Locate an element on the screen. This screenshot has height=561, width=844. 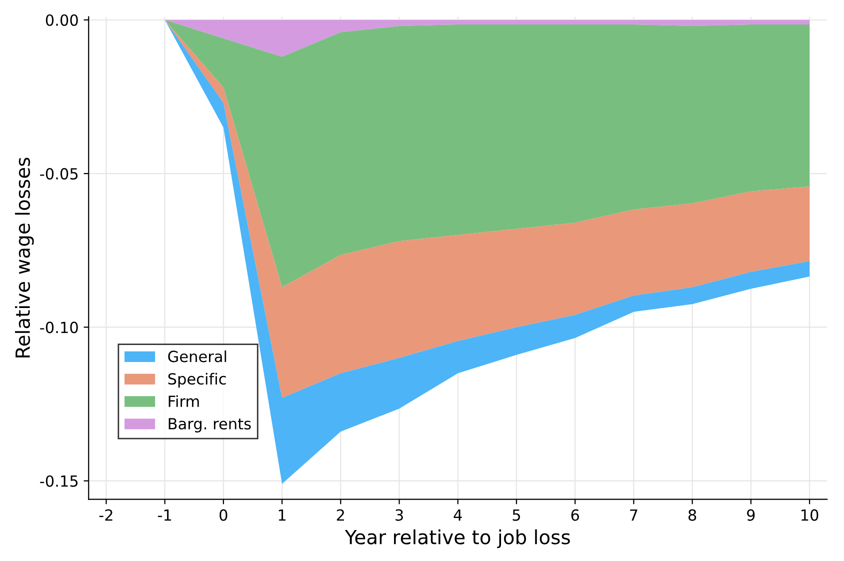
x-tick-label: 3 is located at coordinates (399, 515).